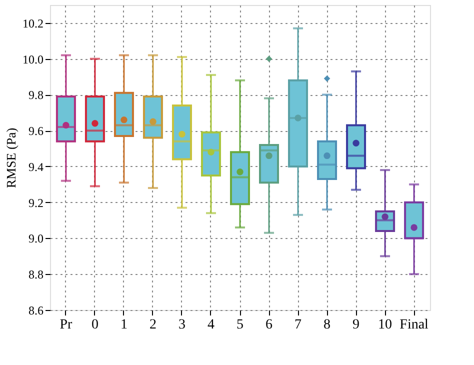  I want to click on x-tick-label: 3, so click(182, 325).